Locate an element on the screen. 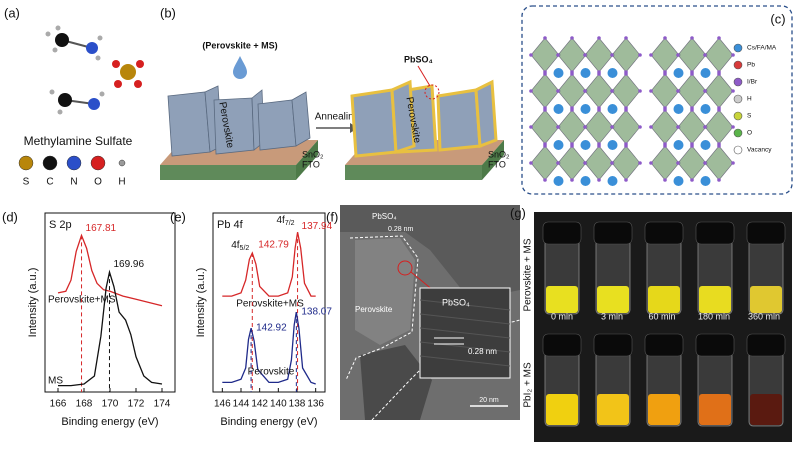  legend-label: Pb is located at coordinates (751, 65).